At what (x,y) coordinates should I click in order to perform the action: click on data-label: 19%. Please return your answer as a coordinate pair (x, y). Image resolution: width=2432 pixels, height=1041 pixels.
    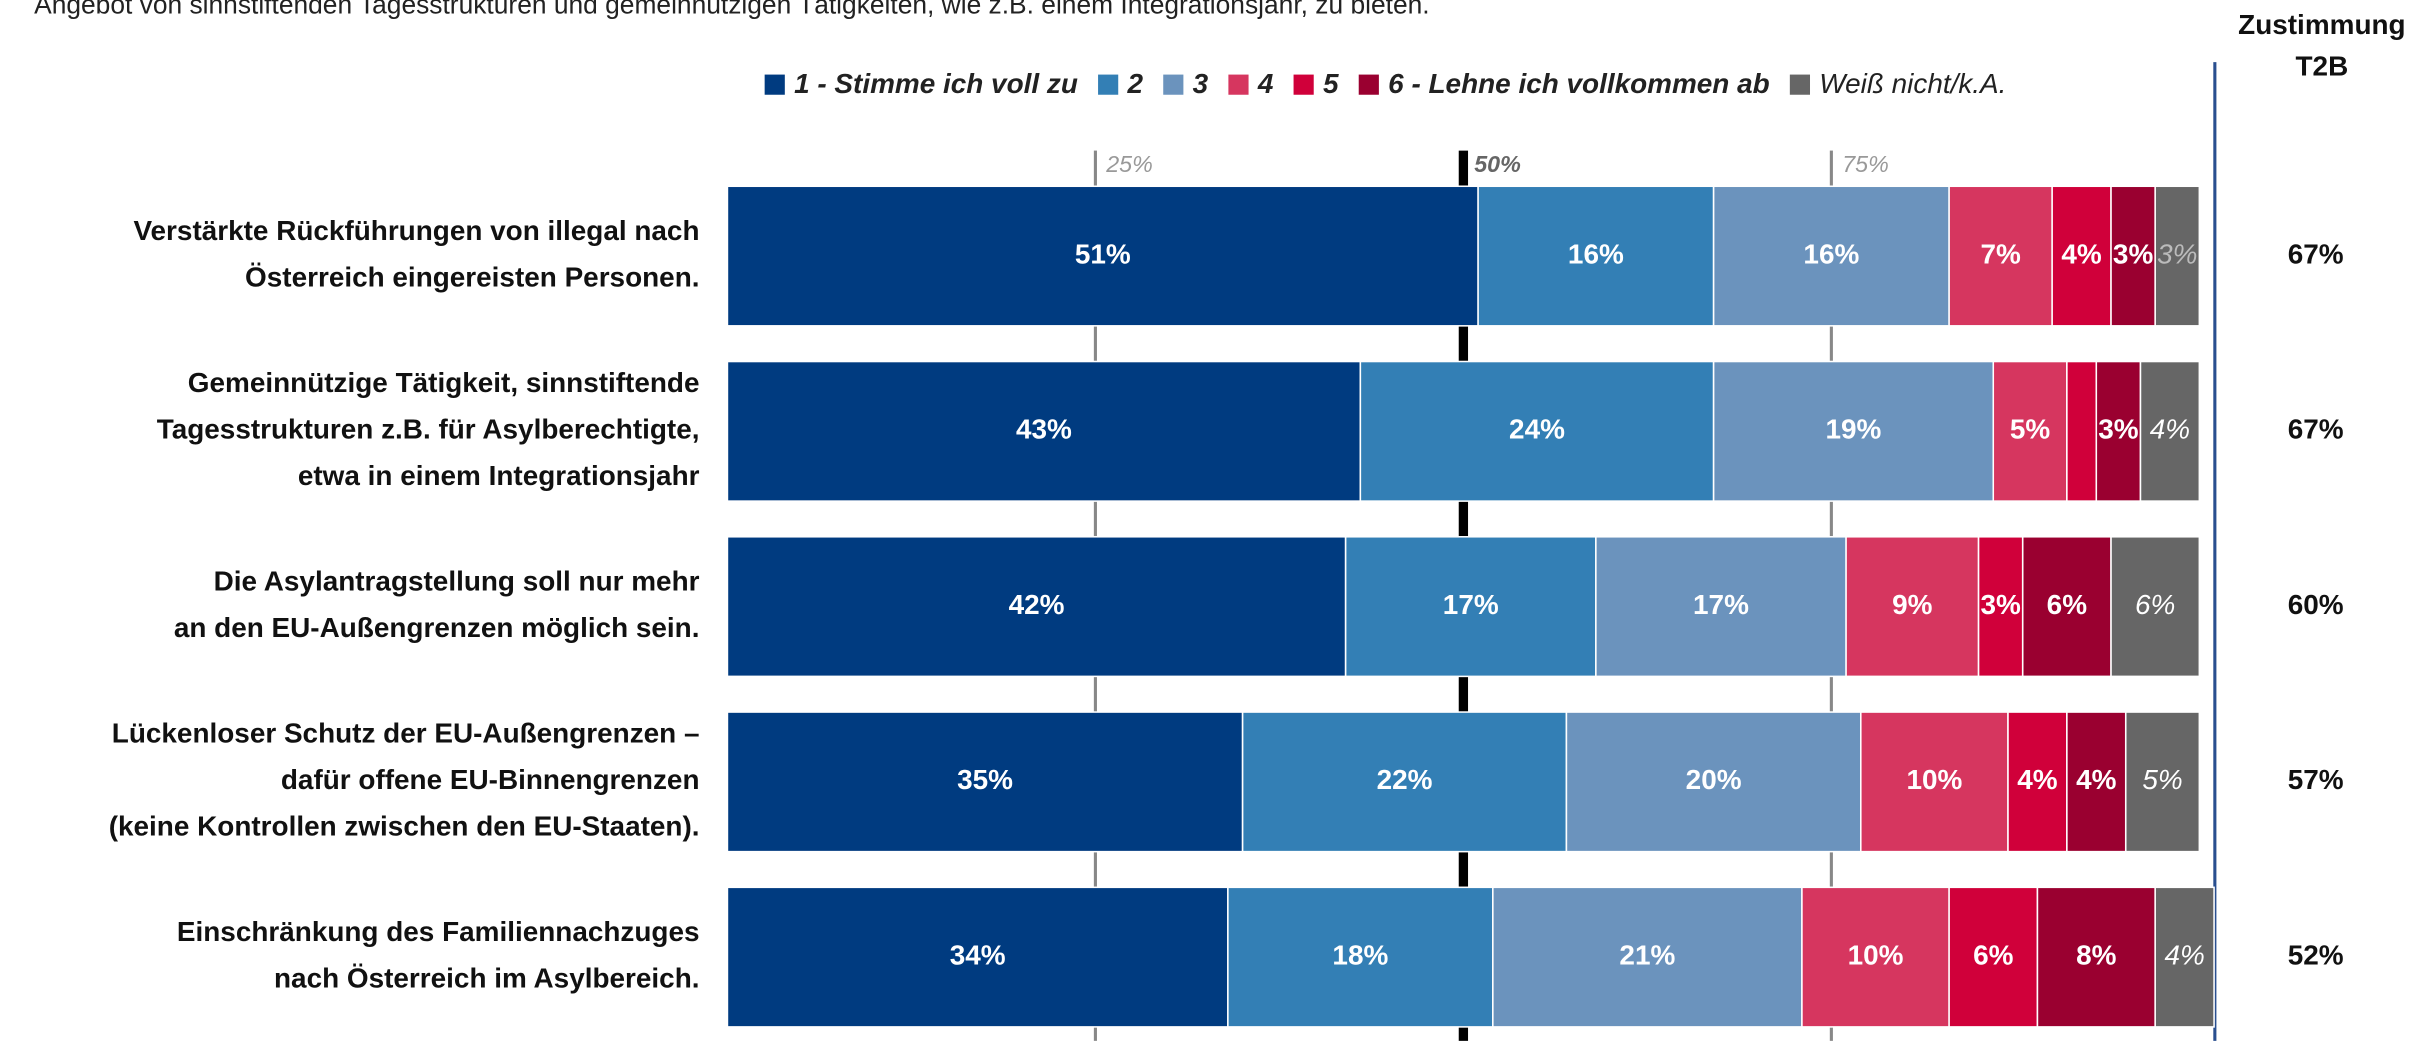
    Looking at the image, I should click on (1854, 429).